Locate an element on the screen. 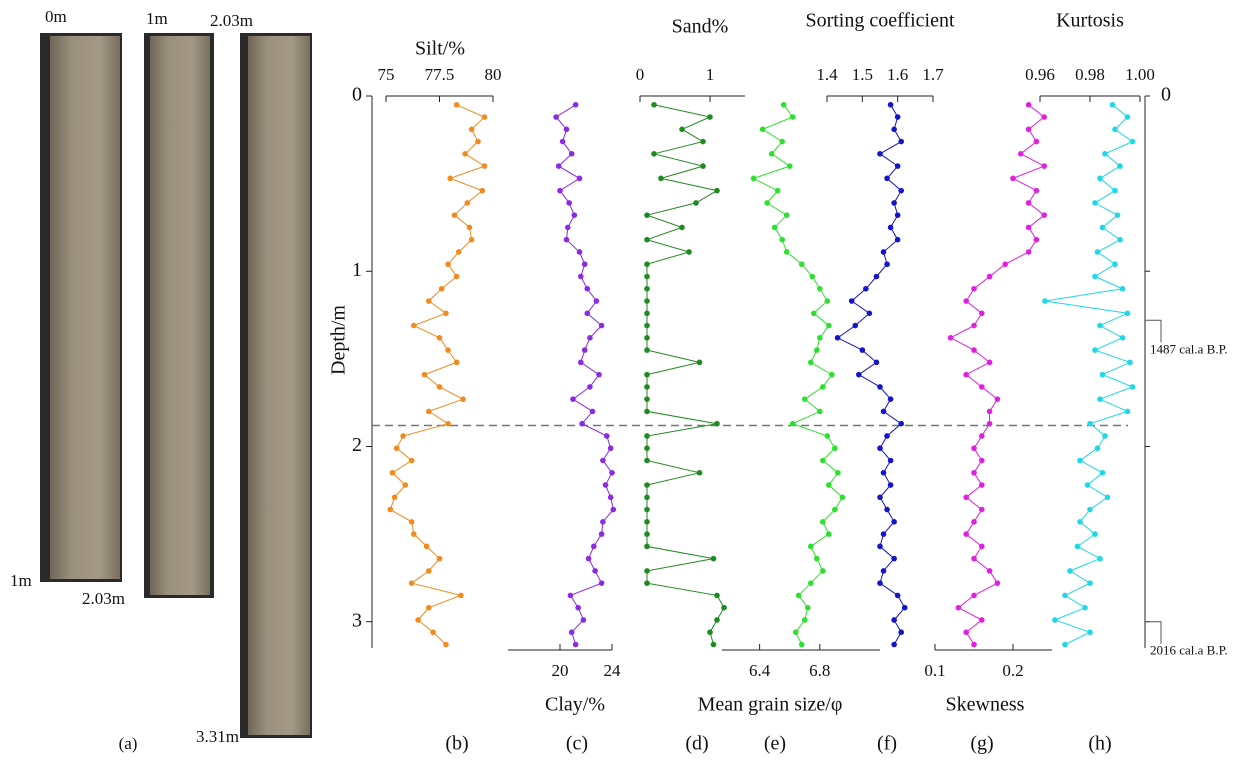  axis-title: Clay/% is located at coordinates (575, 705).